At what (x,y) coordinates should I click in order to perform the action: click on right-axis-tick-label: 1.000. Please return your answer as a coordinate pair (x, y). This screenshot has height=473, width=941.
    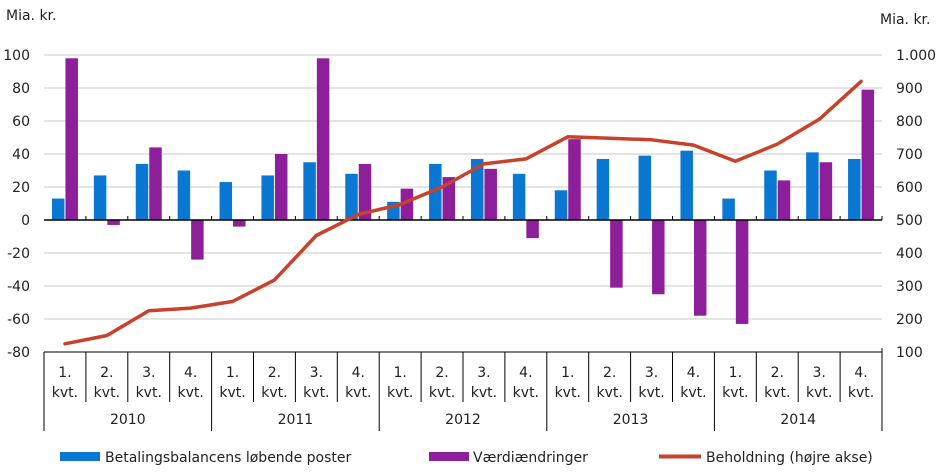
    Looking at the image, I should click on (916, 56).